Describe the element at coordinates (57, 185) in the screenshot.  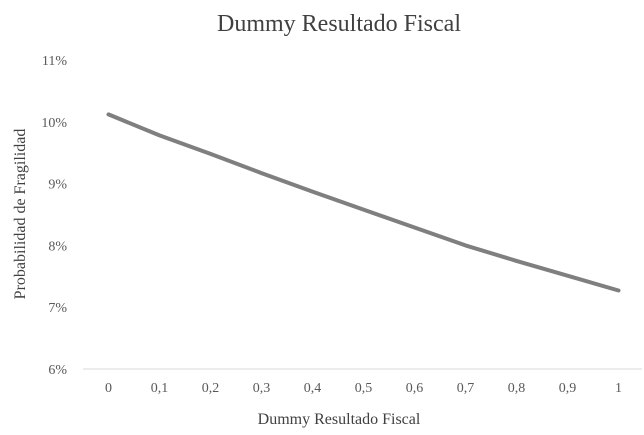
I see `y-tick-label: 9%` at that location.